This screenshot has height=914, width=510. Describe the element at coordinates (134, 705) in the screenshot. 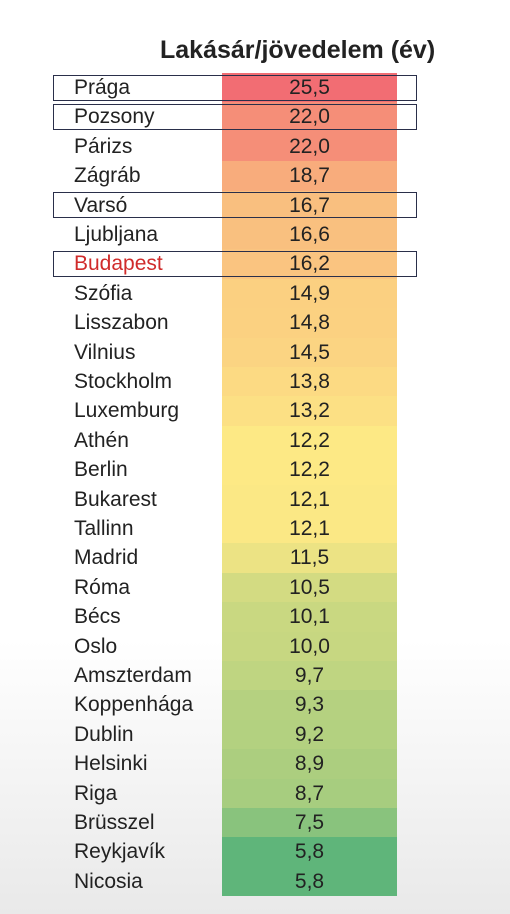

I see `city-name: Koppenhága` at that location.